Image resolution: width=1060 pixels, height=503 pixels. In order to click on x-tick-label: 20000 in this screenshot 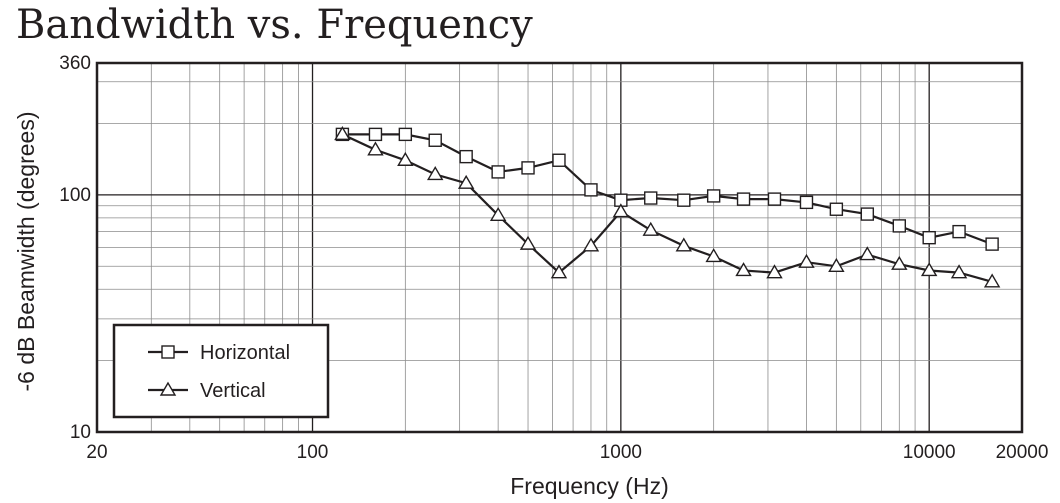, I will do `click(1022, 452)`.